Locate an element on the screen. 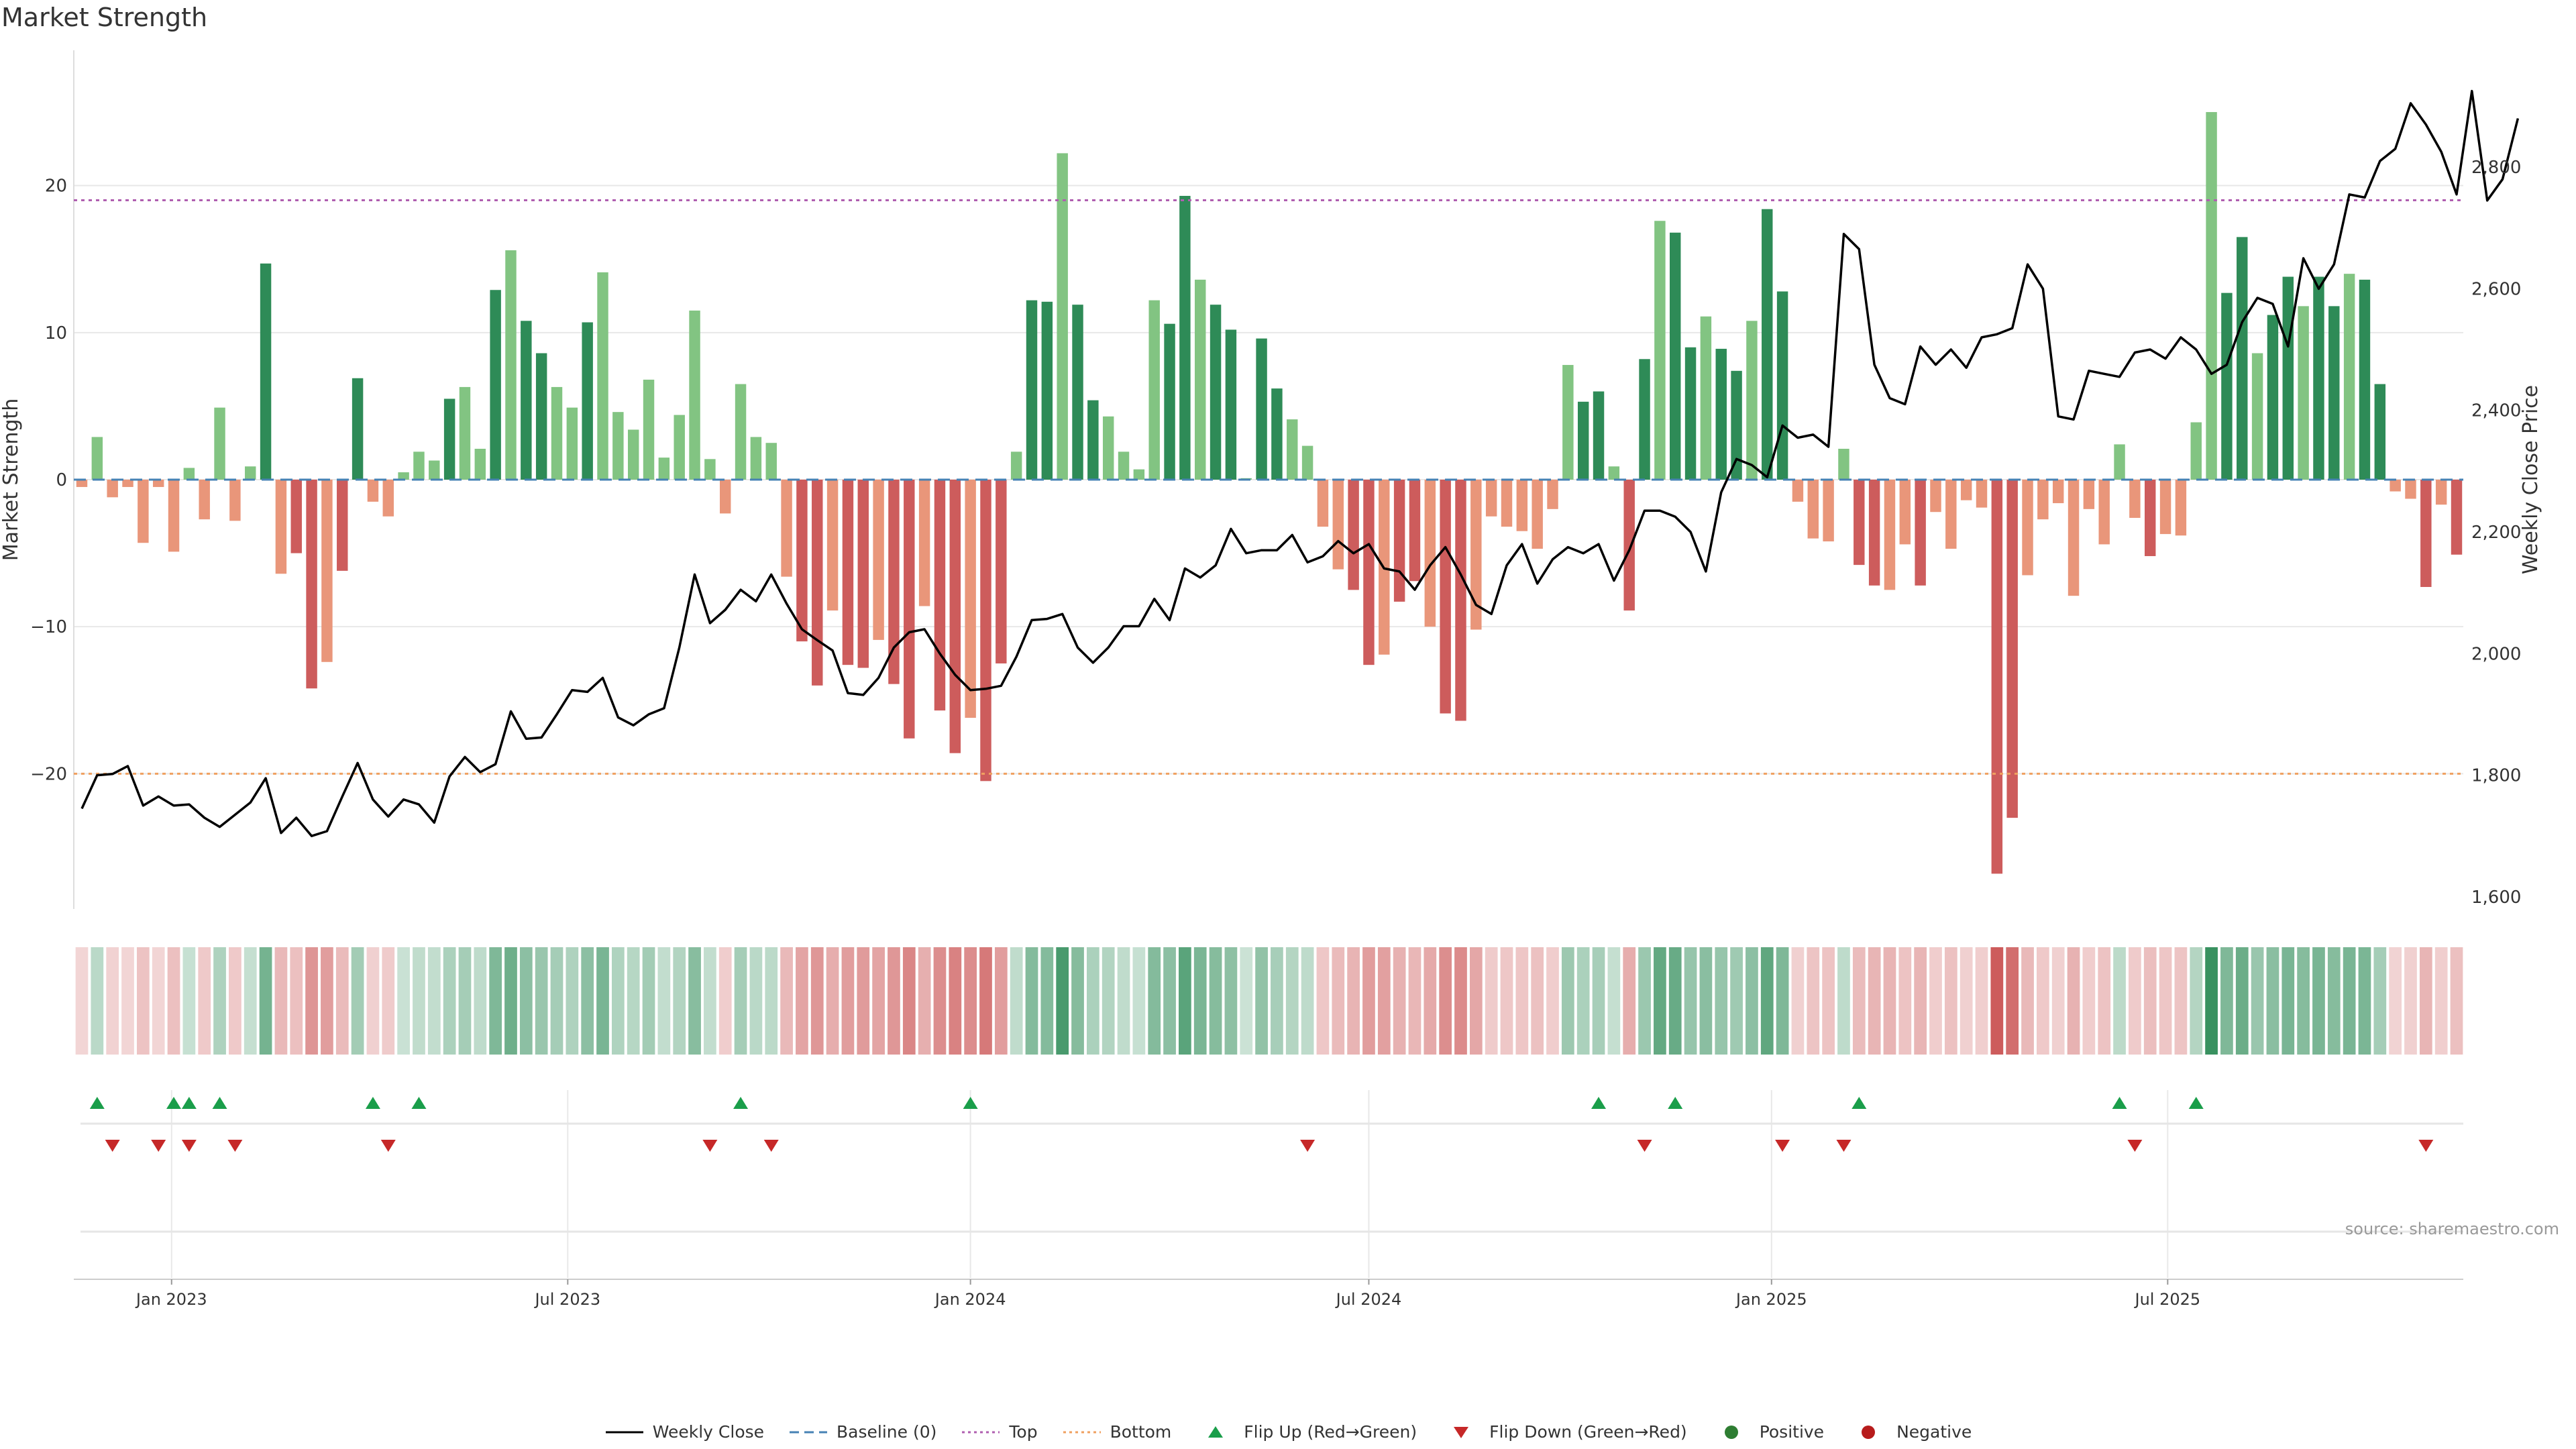 This screenshot has width=2576, height=1449. legend-label: Top is located at coordinates (1023, 1432).